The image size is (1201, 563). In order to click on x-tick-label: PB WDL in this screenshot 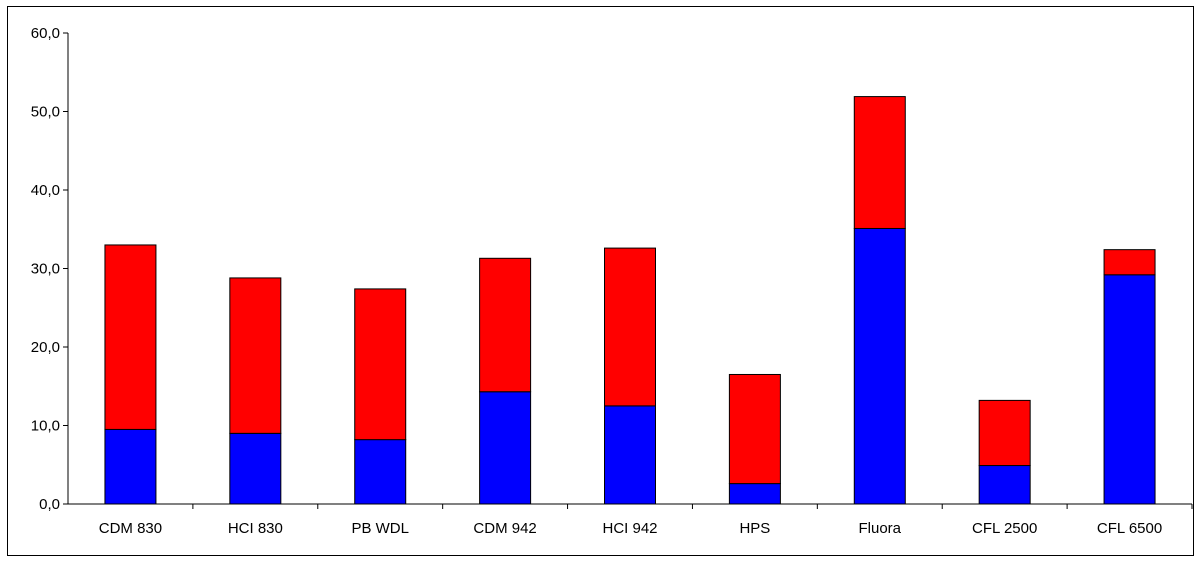, I will do `click(380, 528)`.